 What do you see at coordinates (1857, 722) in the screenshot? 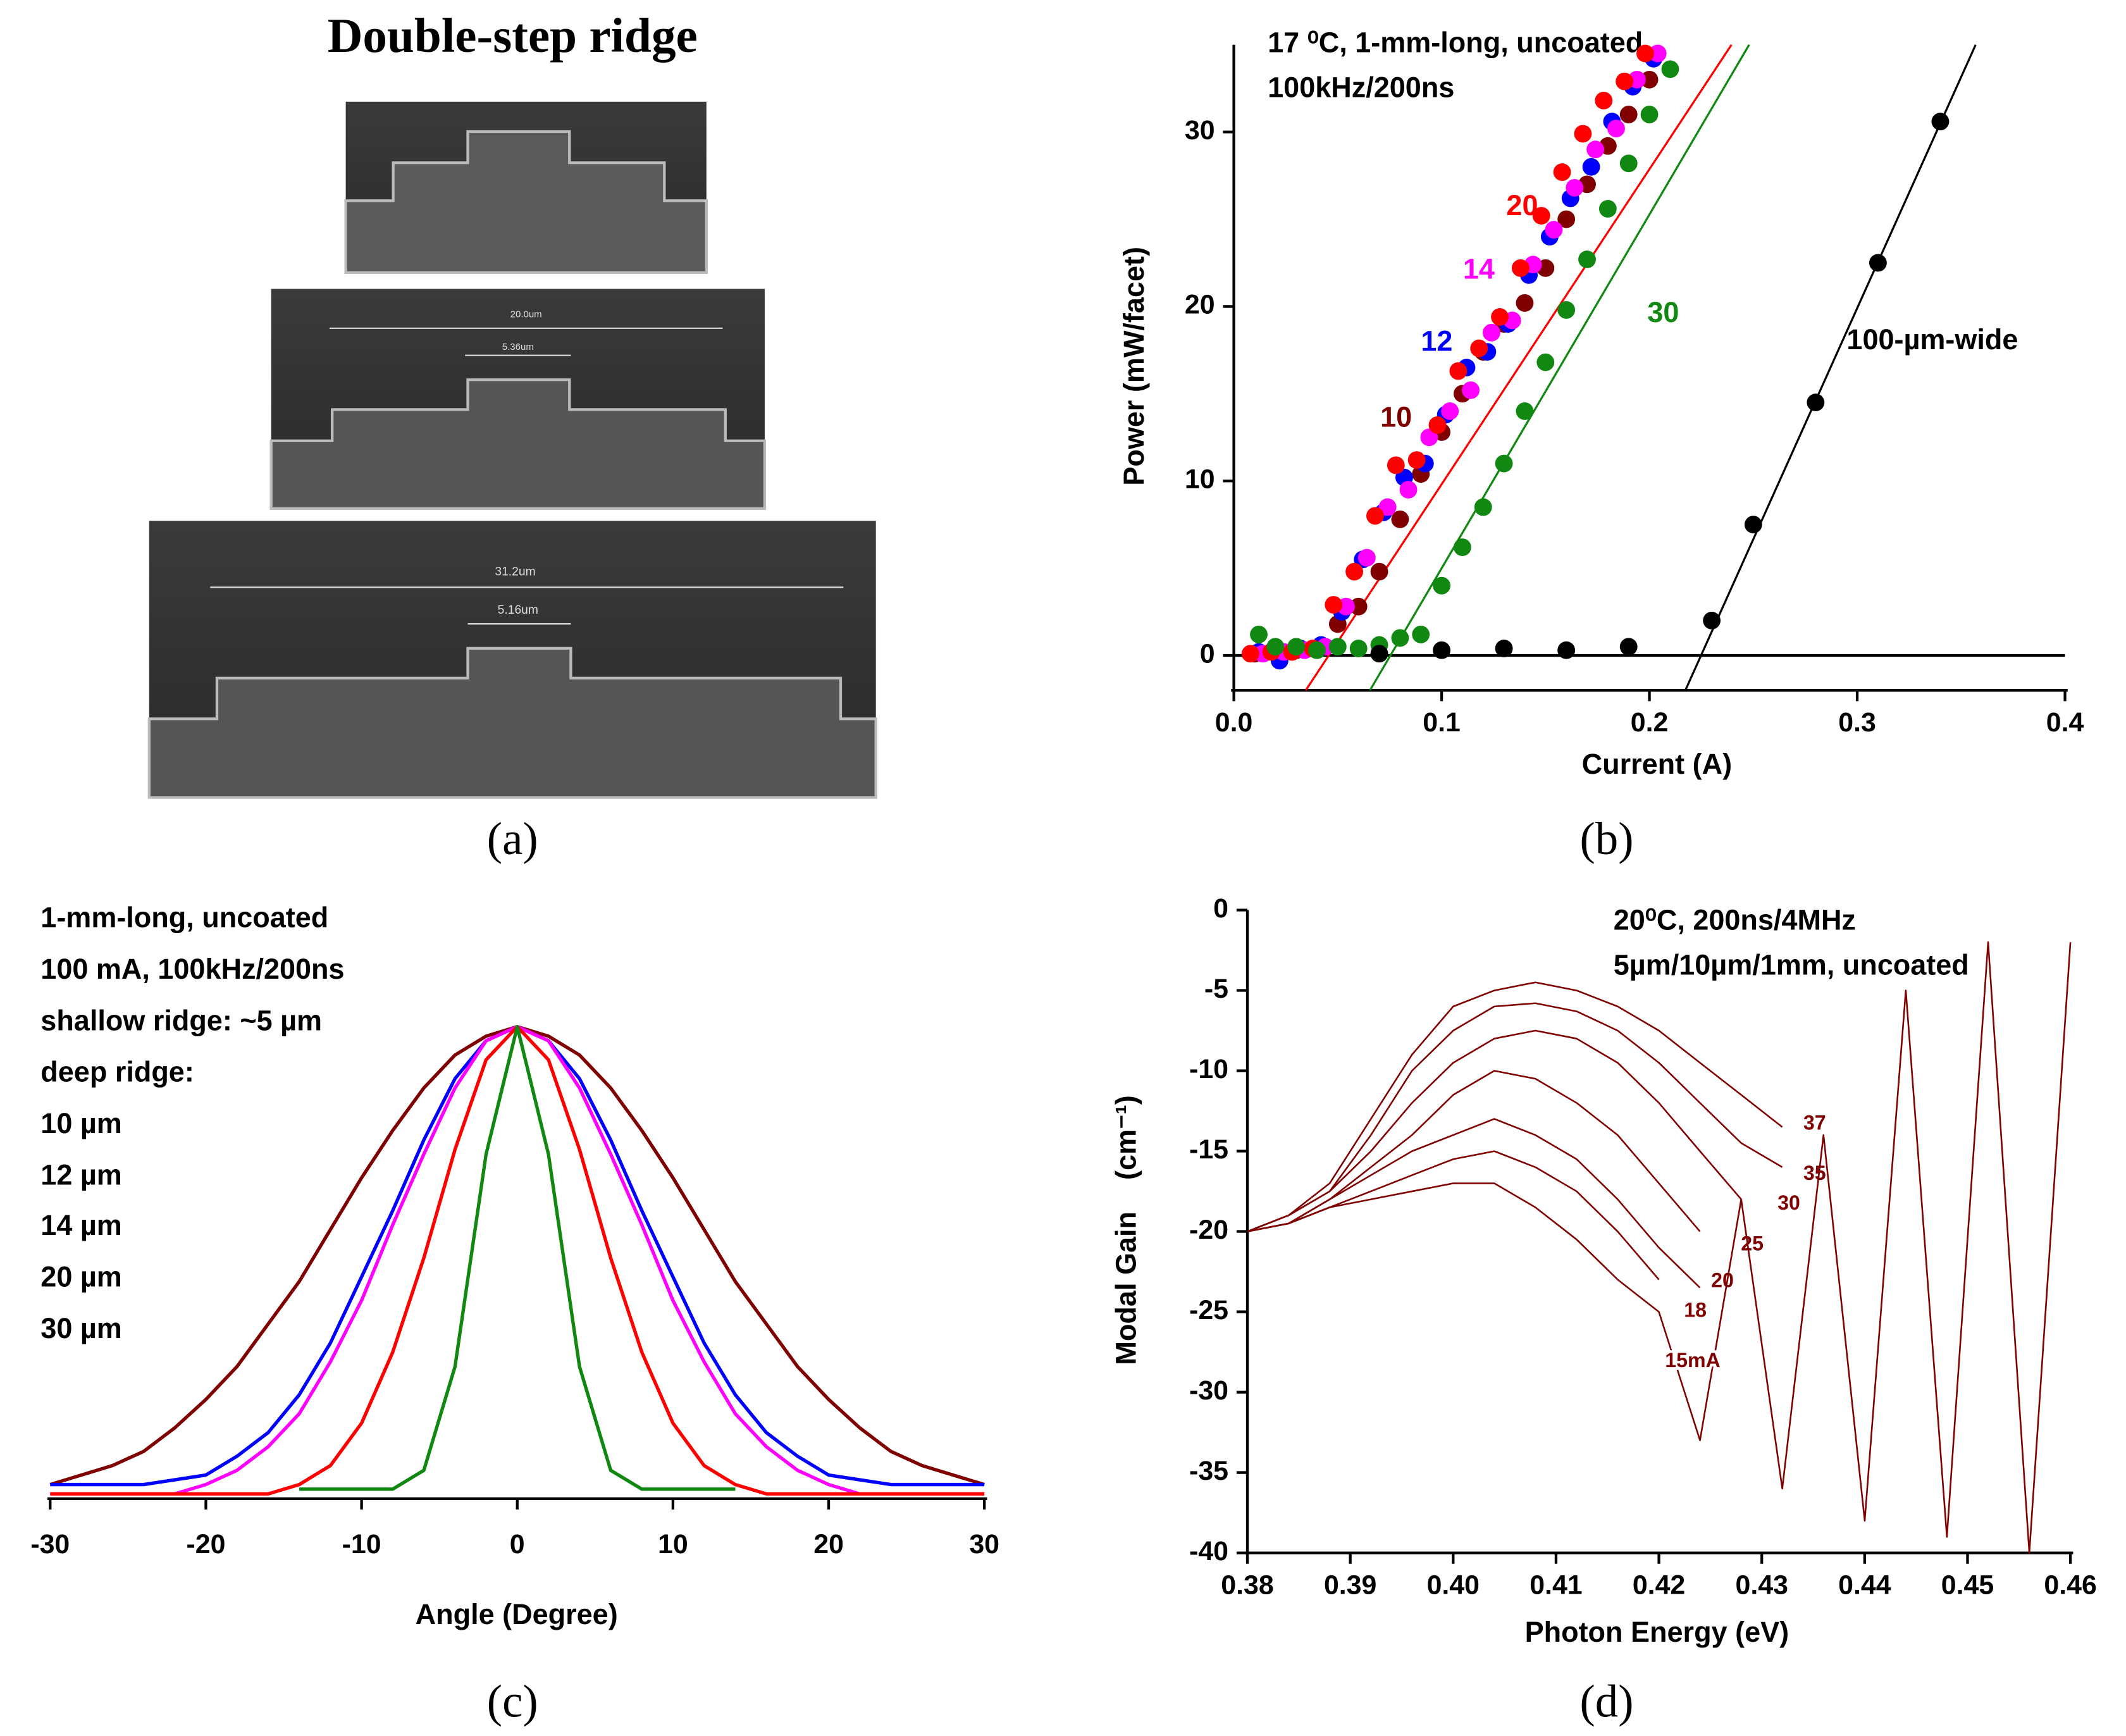
I see `x-tick-label: 0.3` at bounding box center [1857, 722].